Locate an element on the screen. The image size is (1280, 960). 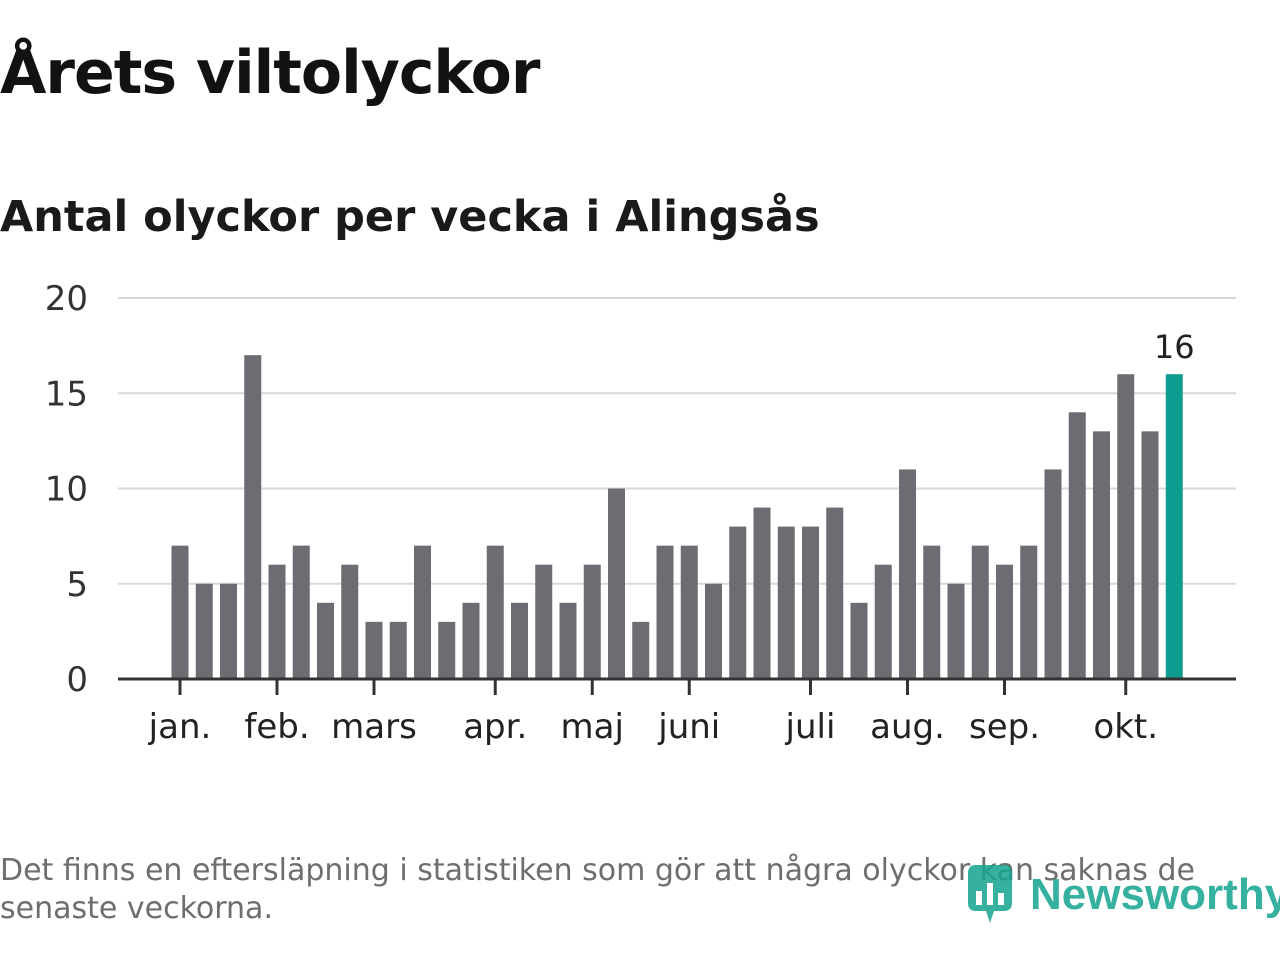
x-tick-label: aug. is located at coordinates (907, 727).